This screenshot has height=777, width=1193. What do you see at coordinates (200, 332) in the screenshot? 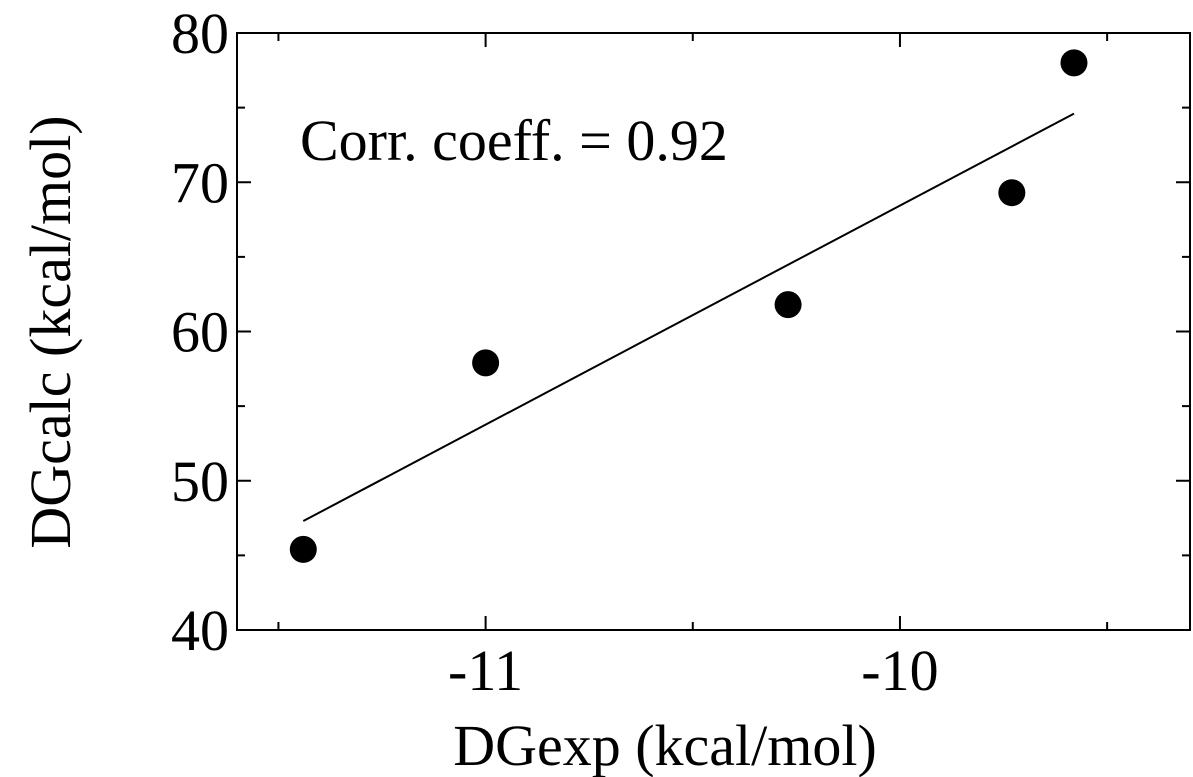
I see `y-tick-label: 60` at bounding box center [200, 332].